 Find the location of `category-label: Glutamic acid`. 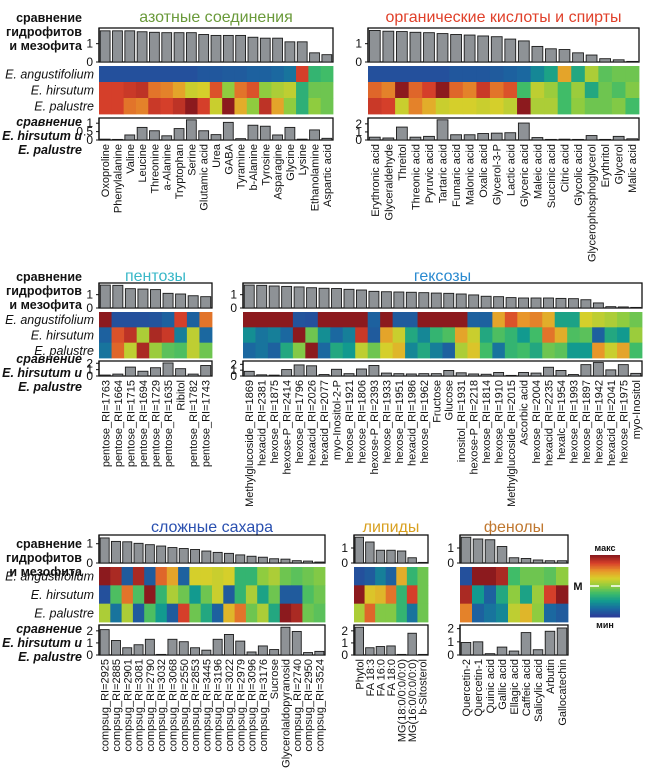

category-label: Glutamic acid is located at coordinates (205, 177).